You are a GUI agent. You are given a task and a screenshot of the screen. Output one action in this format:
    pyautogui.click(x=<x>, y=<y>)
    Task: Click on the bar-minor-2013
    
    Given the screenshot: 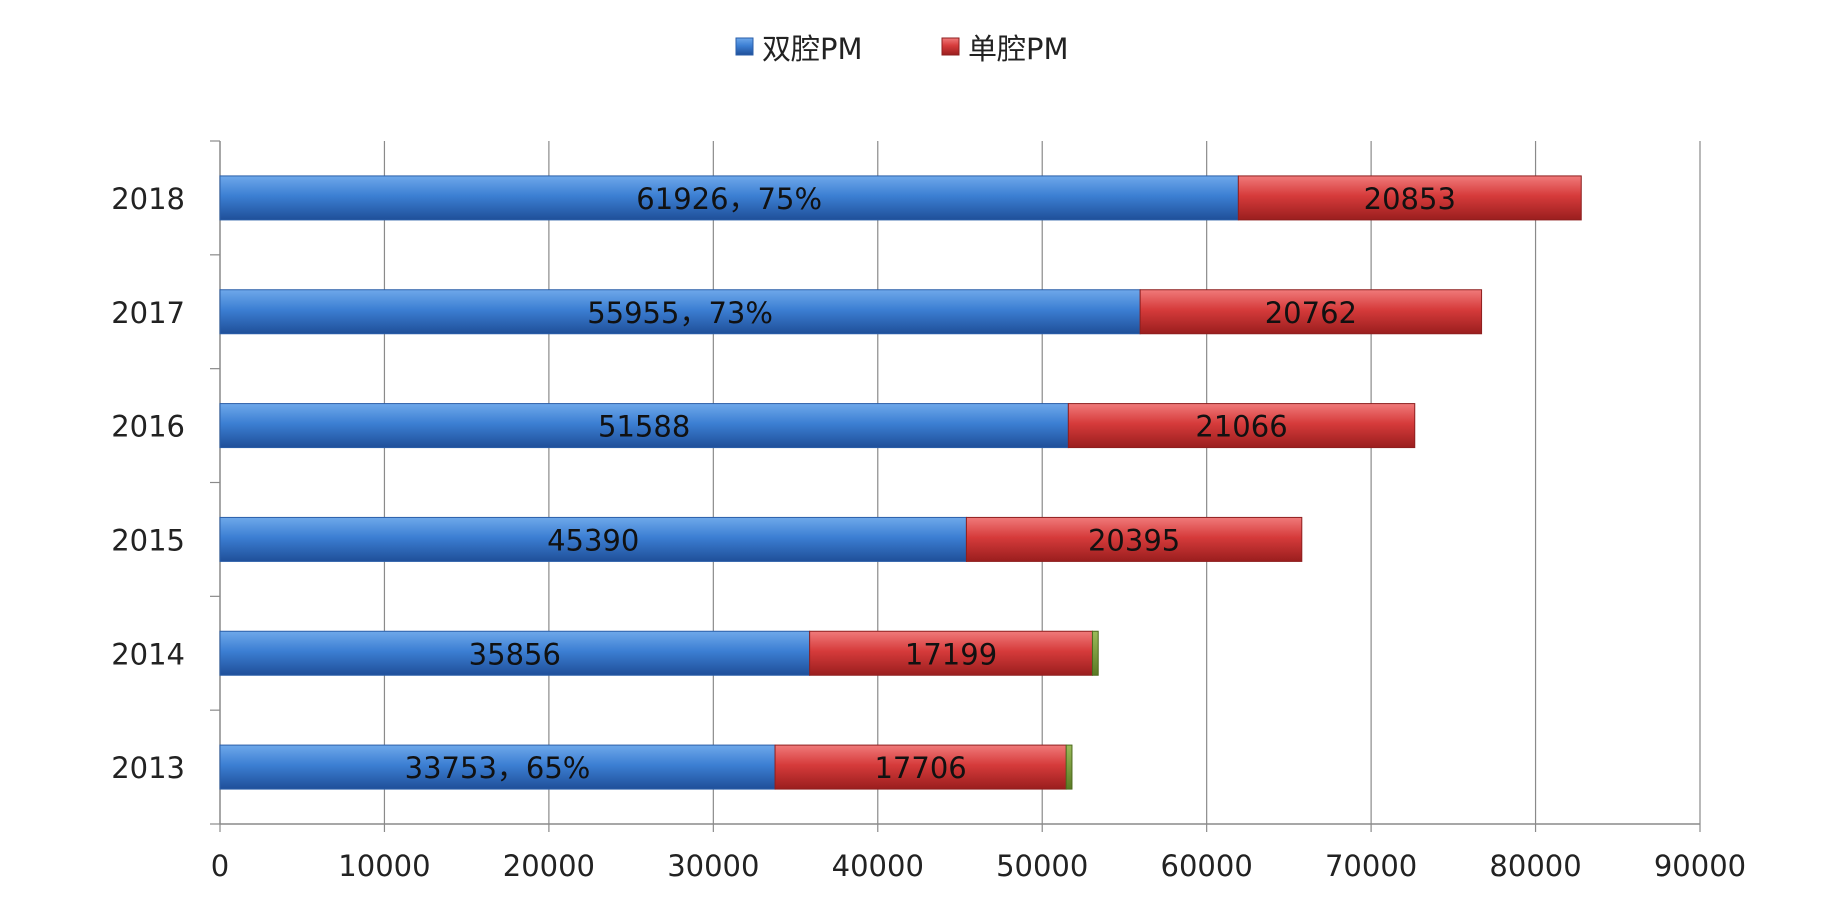 What is the action you would take?
    pyautogui.click(x=1069, y=767)
    